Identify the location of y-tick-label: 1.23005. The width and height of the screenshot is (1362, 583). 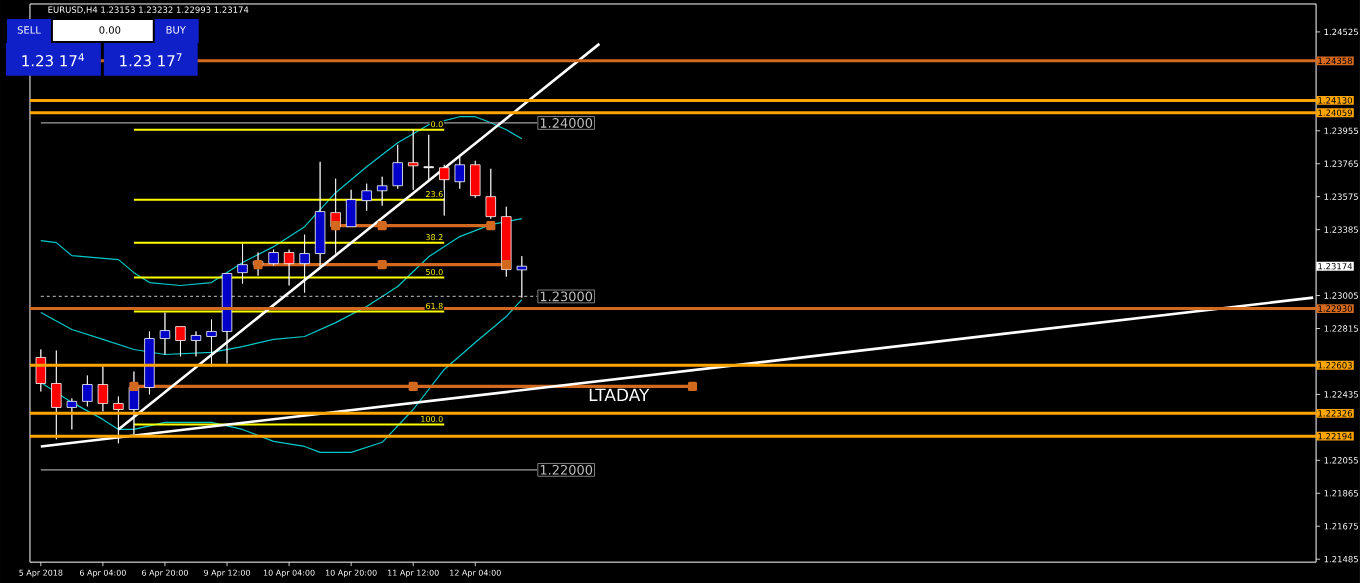
(1341, 295).